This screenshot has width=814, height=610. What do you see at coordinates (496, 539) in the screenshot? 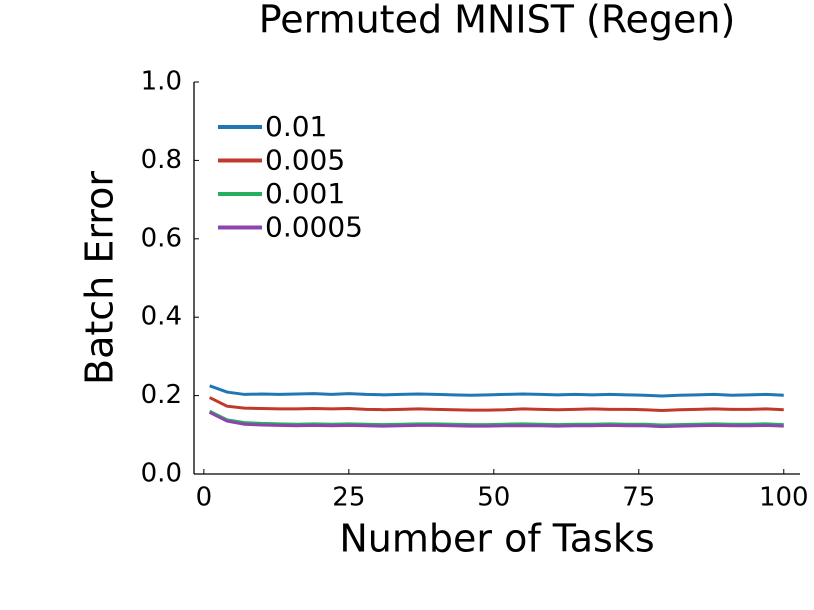
I see `x-axis-label: Number of Tasks` at bounding box center [496, 539].